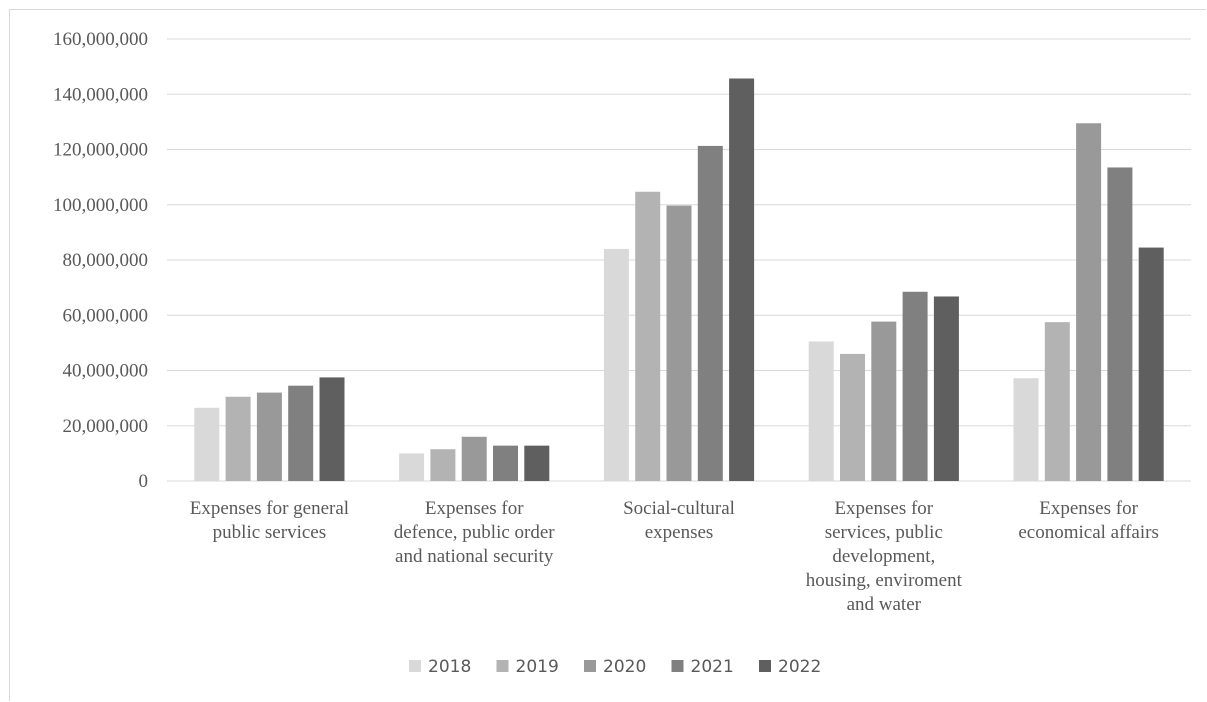 The width and height of the screenshot is (1207, 702). What do you see at coordinates (269, 532) in the screenshot?
I see `x-tick-label-line: public services` at bounding box center [269, 532].